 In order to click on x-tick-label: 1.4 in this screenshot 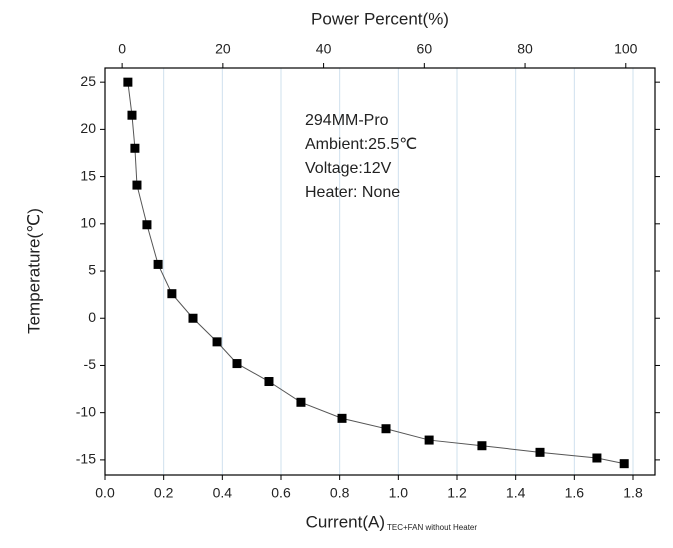, I will do `click(516, 493)`.